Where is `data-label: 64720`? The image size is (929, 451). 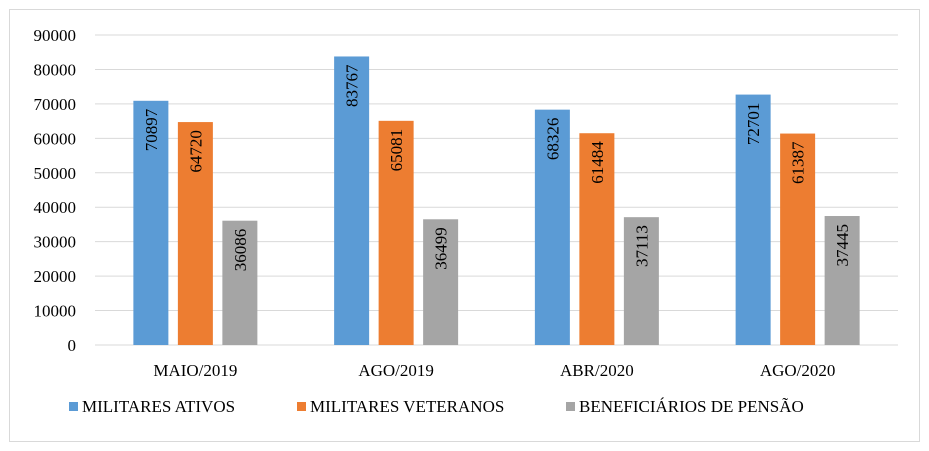
data-label: 64720 is located at coordinates (195, 151).